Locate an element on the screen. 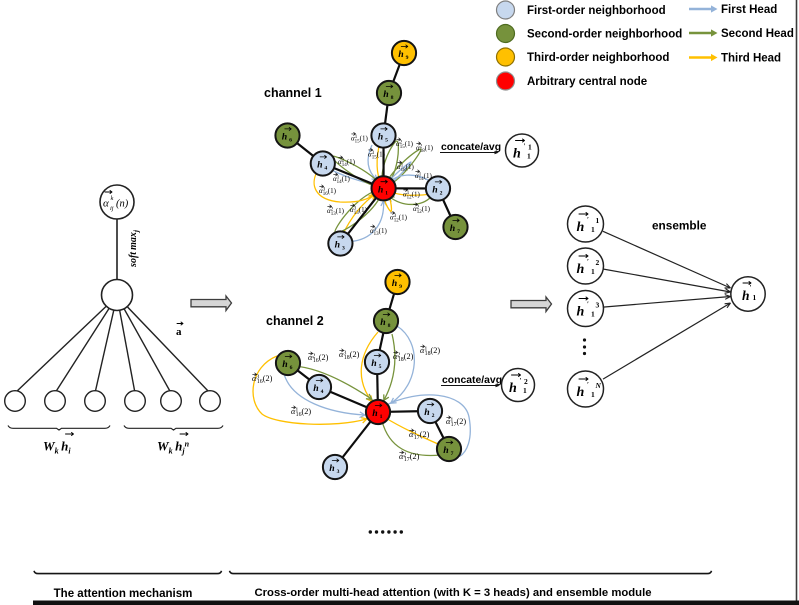  svg-text: Wk hi is located at coordinates (57, 447).